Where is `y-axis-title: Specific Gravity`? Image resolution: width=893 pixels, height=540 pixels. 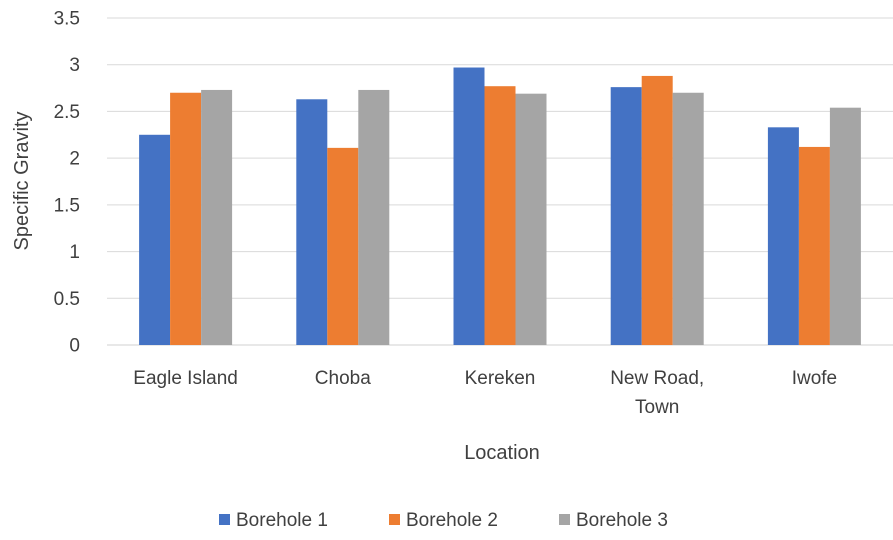
y-axis-title: Specific Gravity is located at coordinates (22, 181).